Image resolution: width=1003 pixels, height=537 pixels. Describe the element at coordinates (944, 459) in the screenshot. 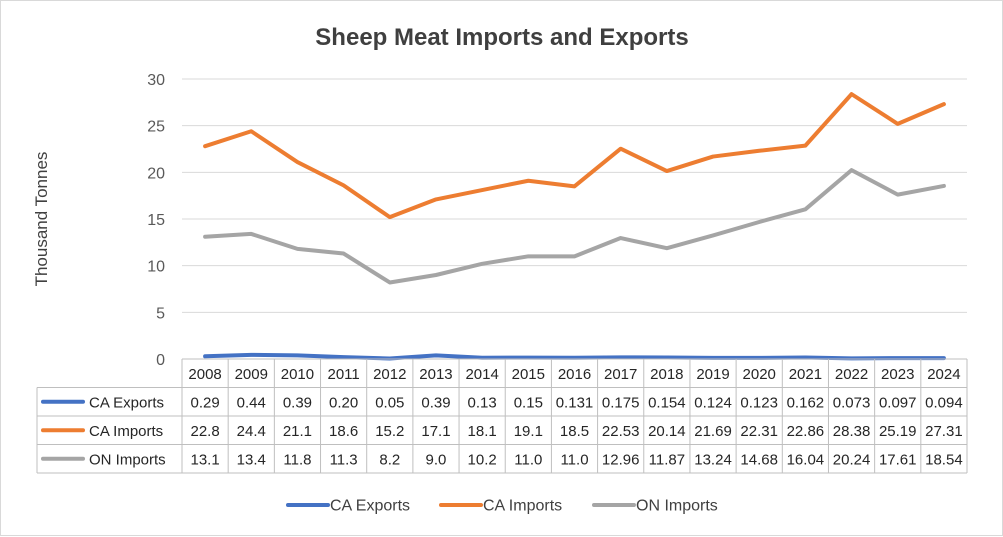

I see `table-cell-value: 18.54` at that location.